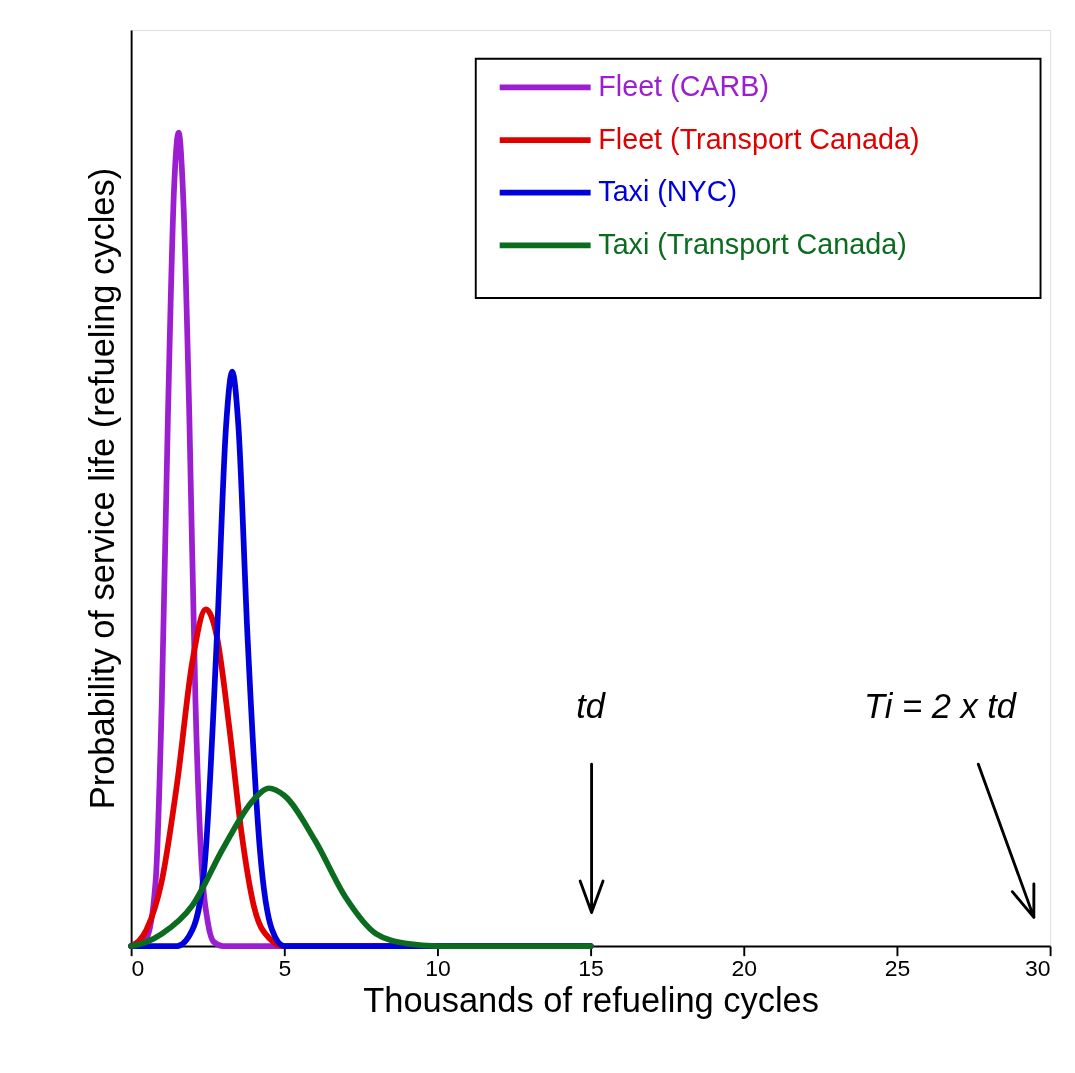 The height and width of the screenshot is (1073, 1075). I want to click on legend-label: Fleet (Transport Canada), so click(759, 138).